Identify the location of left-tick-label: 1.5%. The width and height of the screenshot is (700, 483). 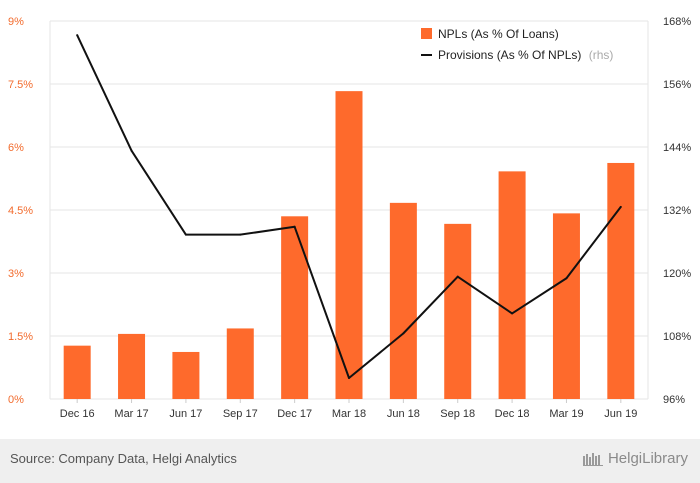
(20, 337).